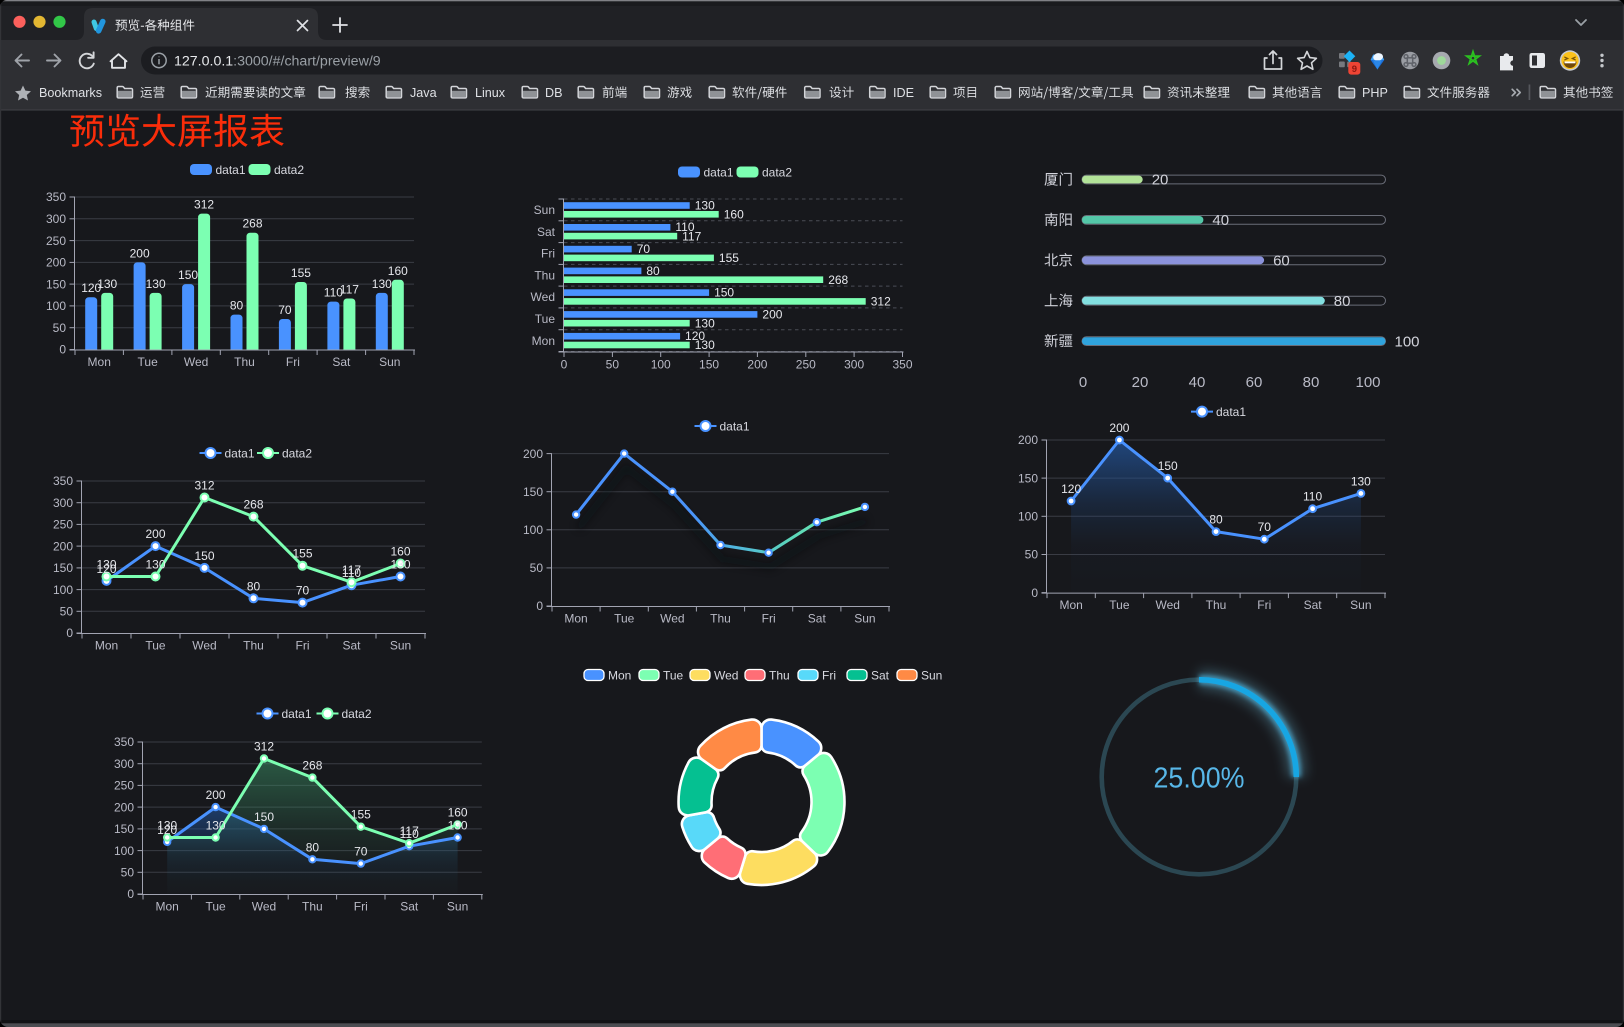  I want to click on svg-text: 300, so click(63, 503).